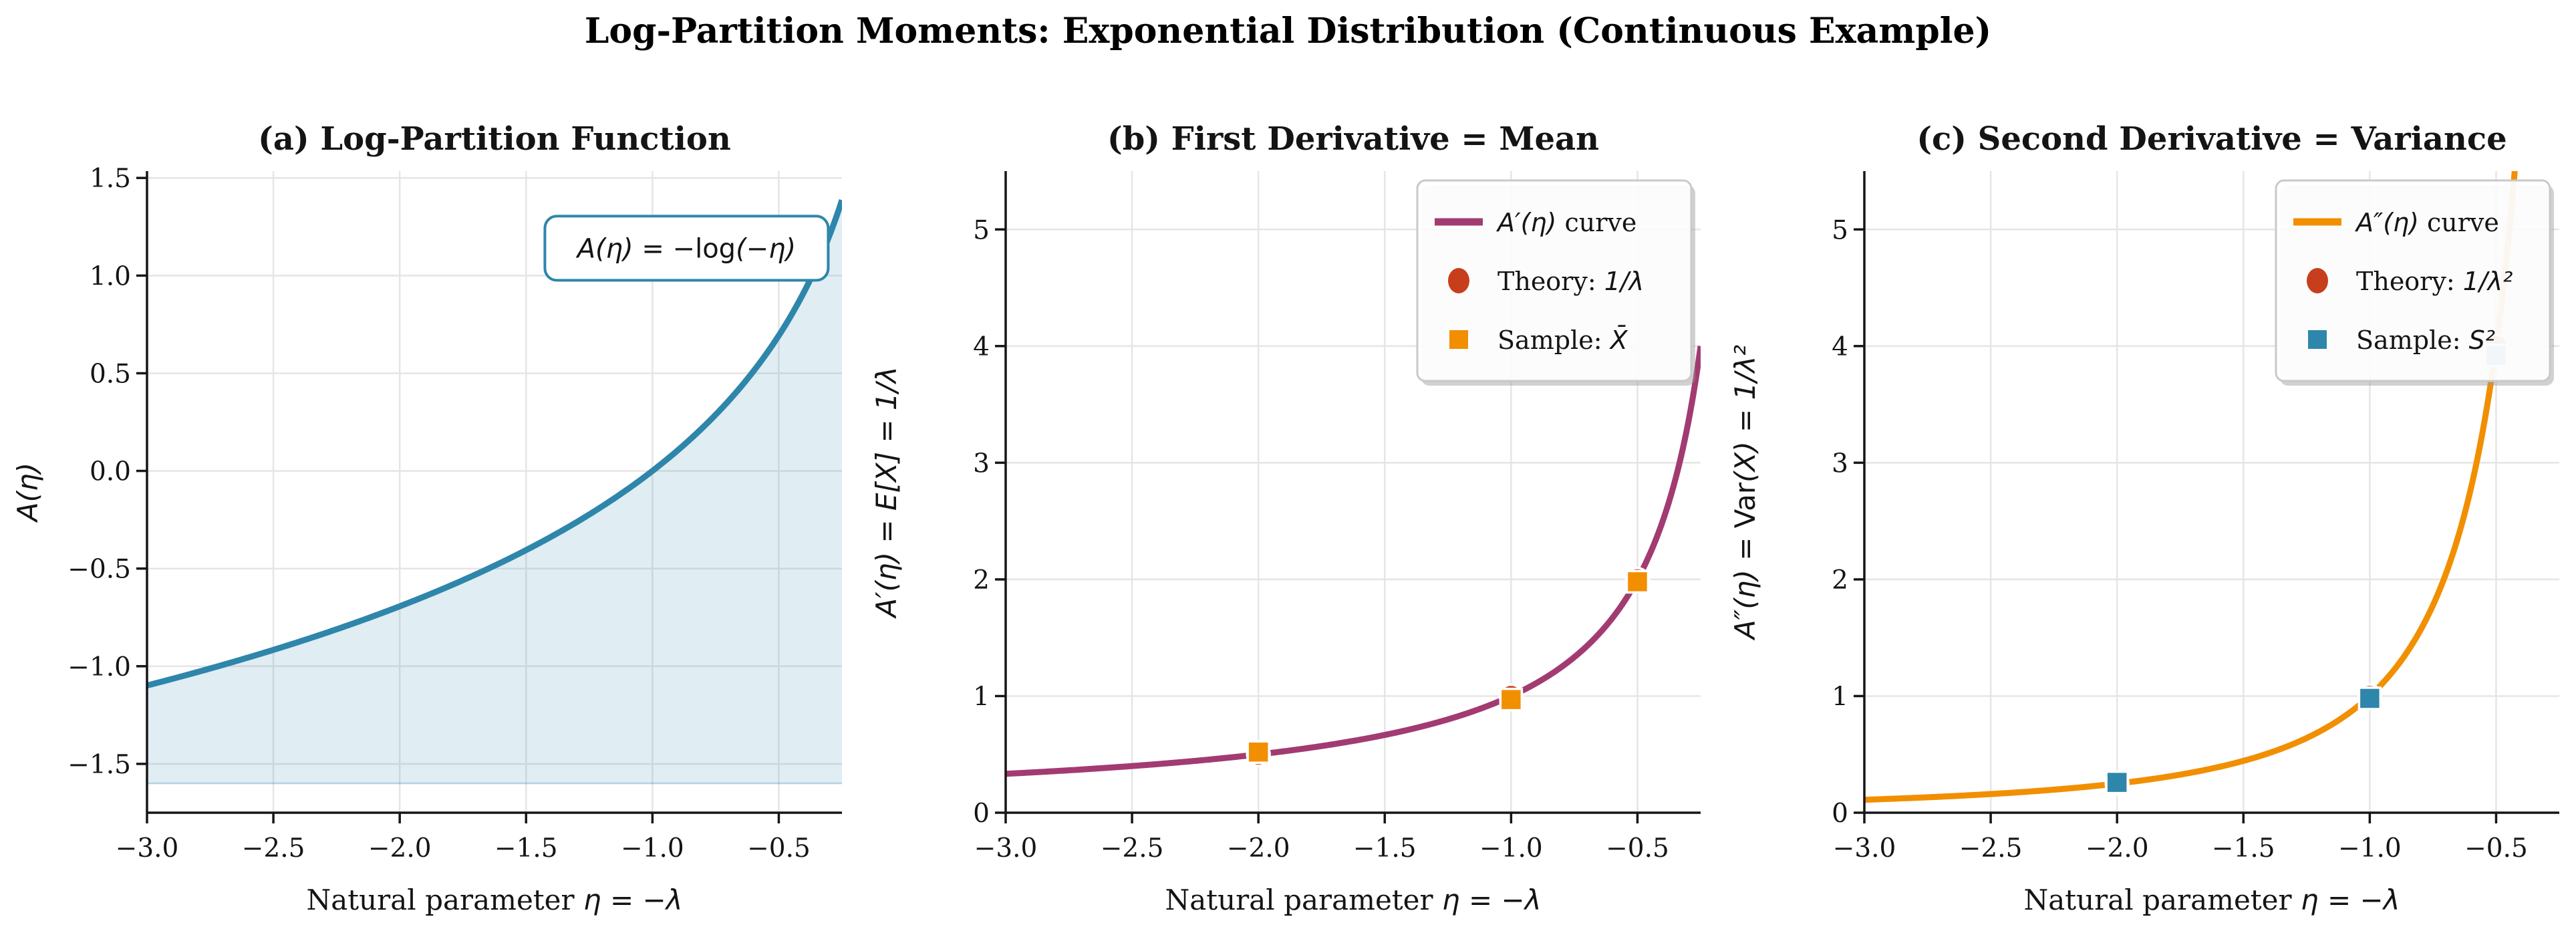 The width and height of the screenshot is (2576, 927). Describe the element at coordinates (99, 570) in the screenshot. I see `y-tick-label: −0.5` at that location.